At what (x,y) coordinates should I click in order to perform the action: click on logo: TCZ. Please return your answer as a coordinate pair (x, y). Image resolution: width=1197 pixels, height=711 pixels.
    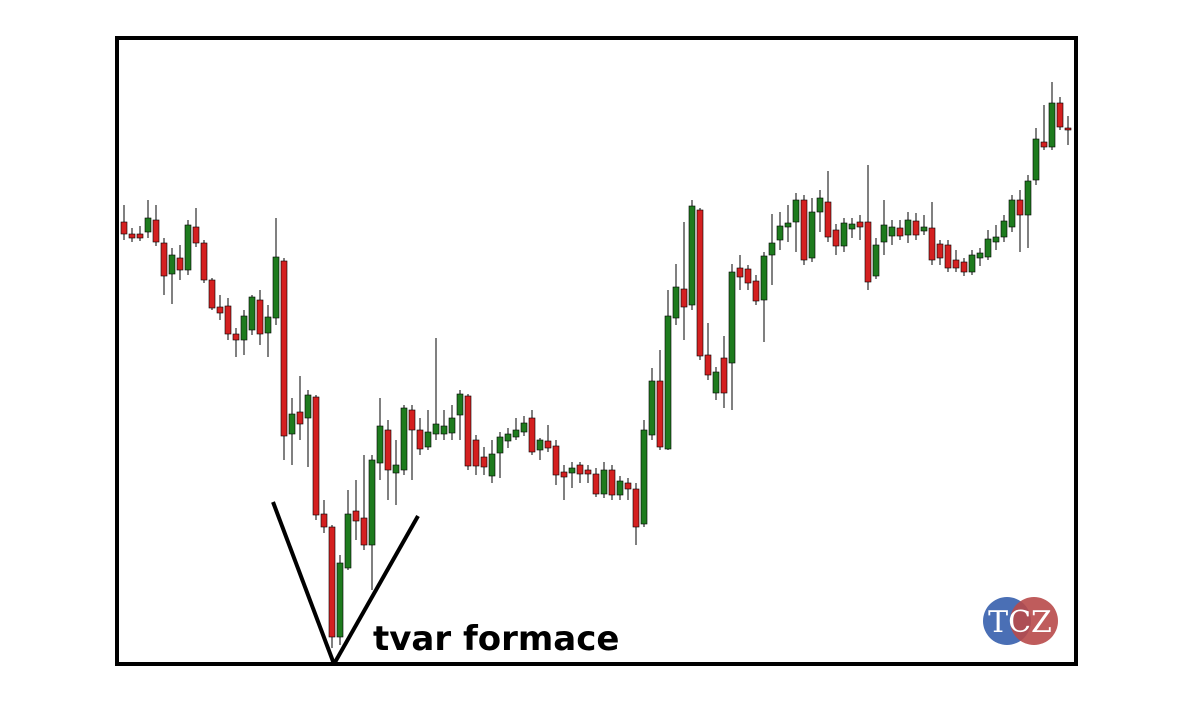
    Looking at the image, I should click on (1020, 621).